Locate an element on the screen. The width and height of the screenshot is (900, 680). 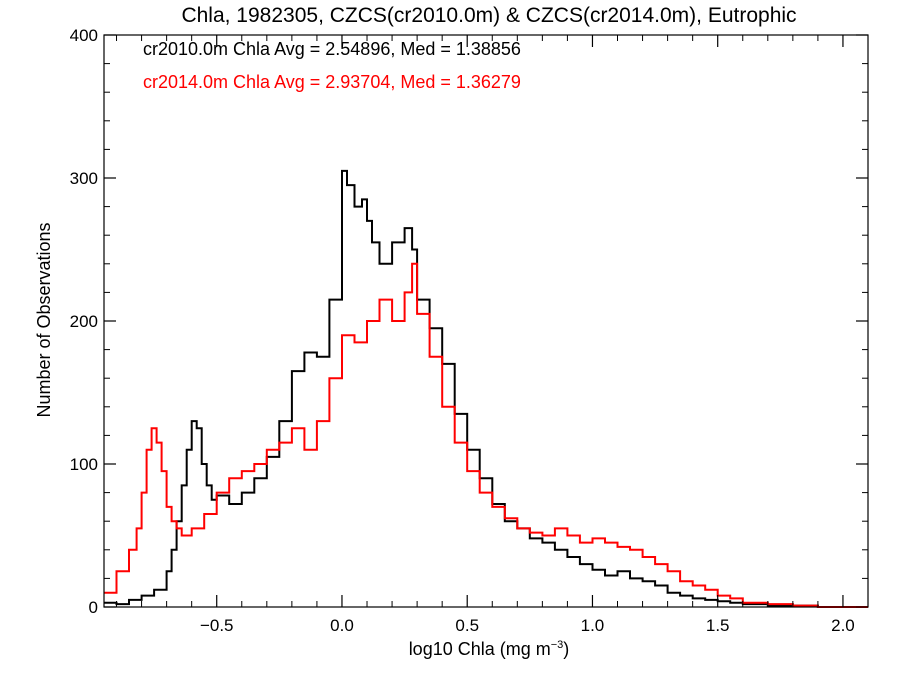
y-axis-label: Number of Observations is located at coordinates (44, 319).